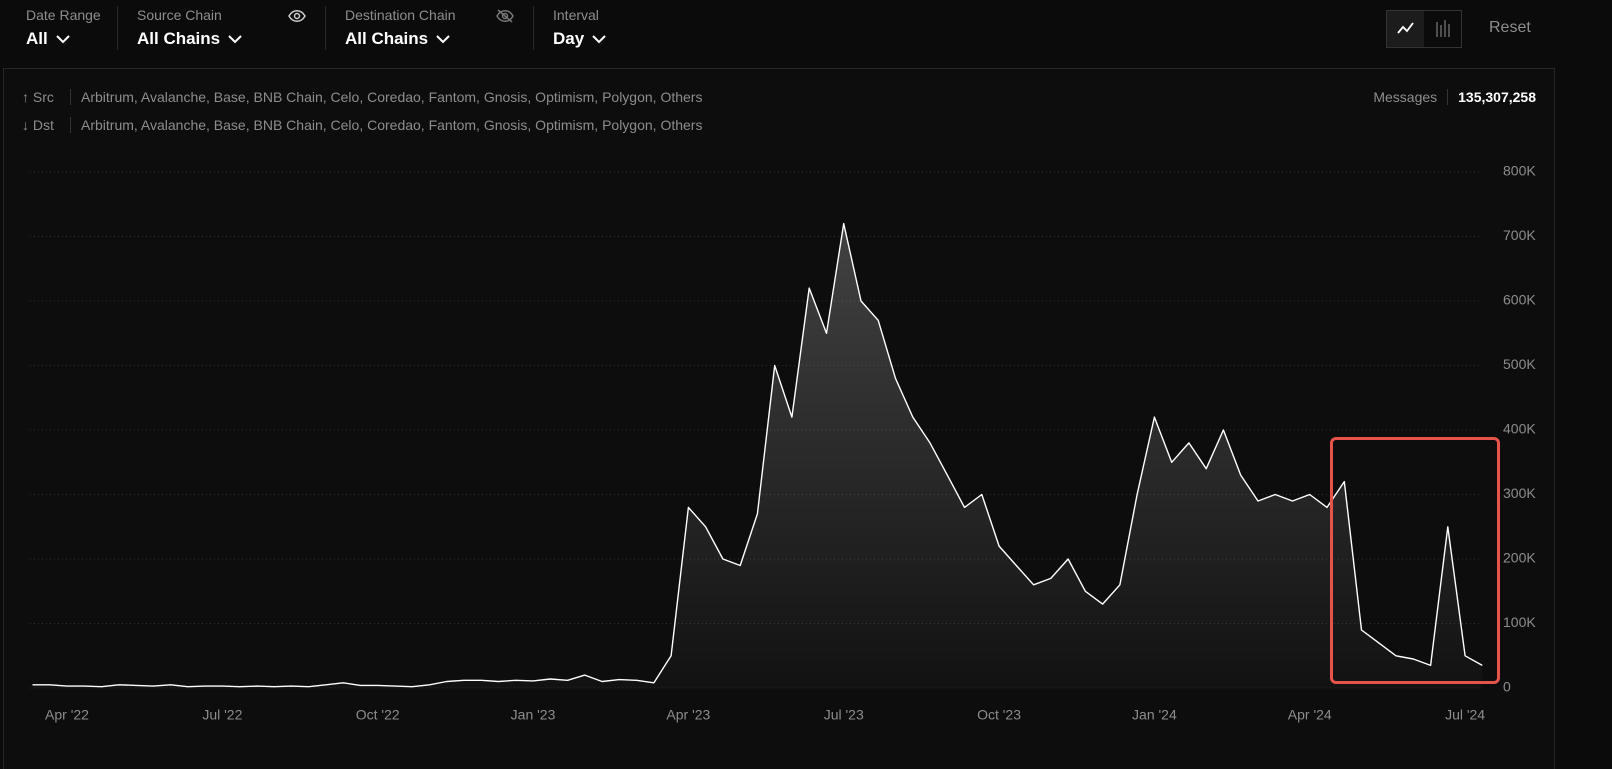  What do you see at coordinates (1442, 29) in the screenshot?
I see `bar-chart-button` at bounding box center [1442, 29].